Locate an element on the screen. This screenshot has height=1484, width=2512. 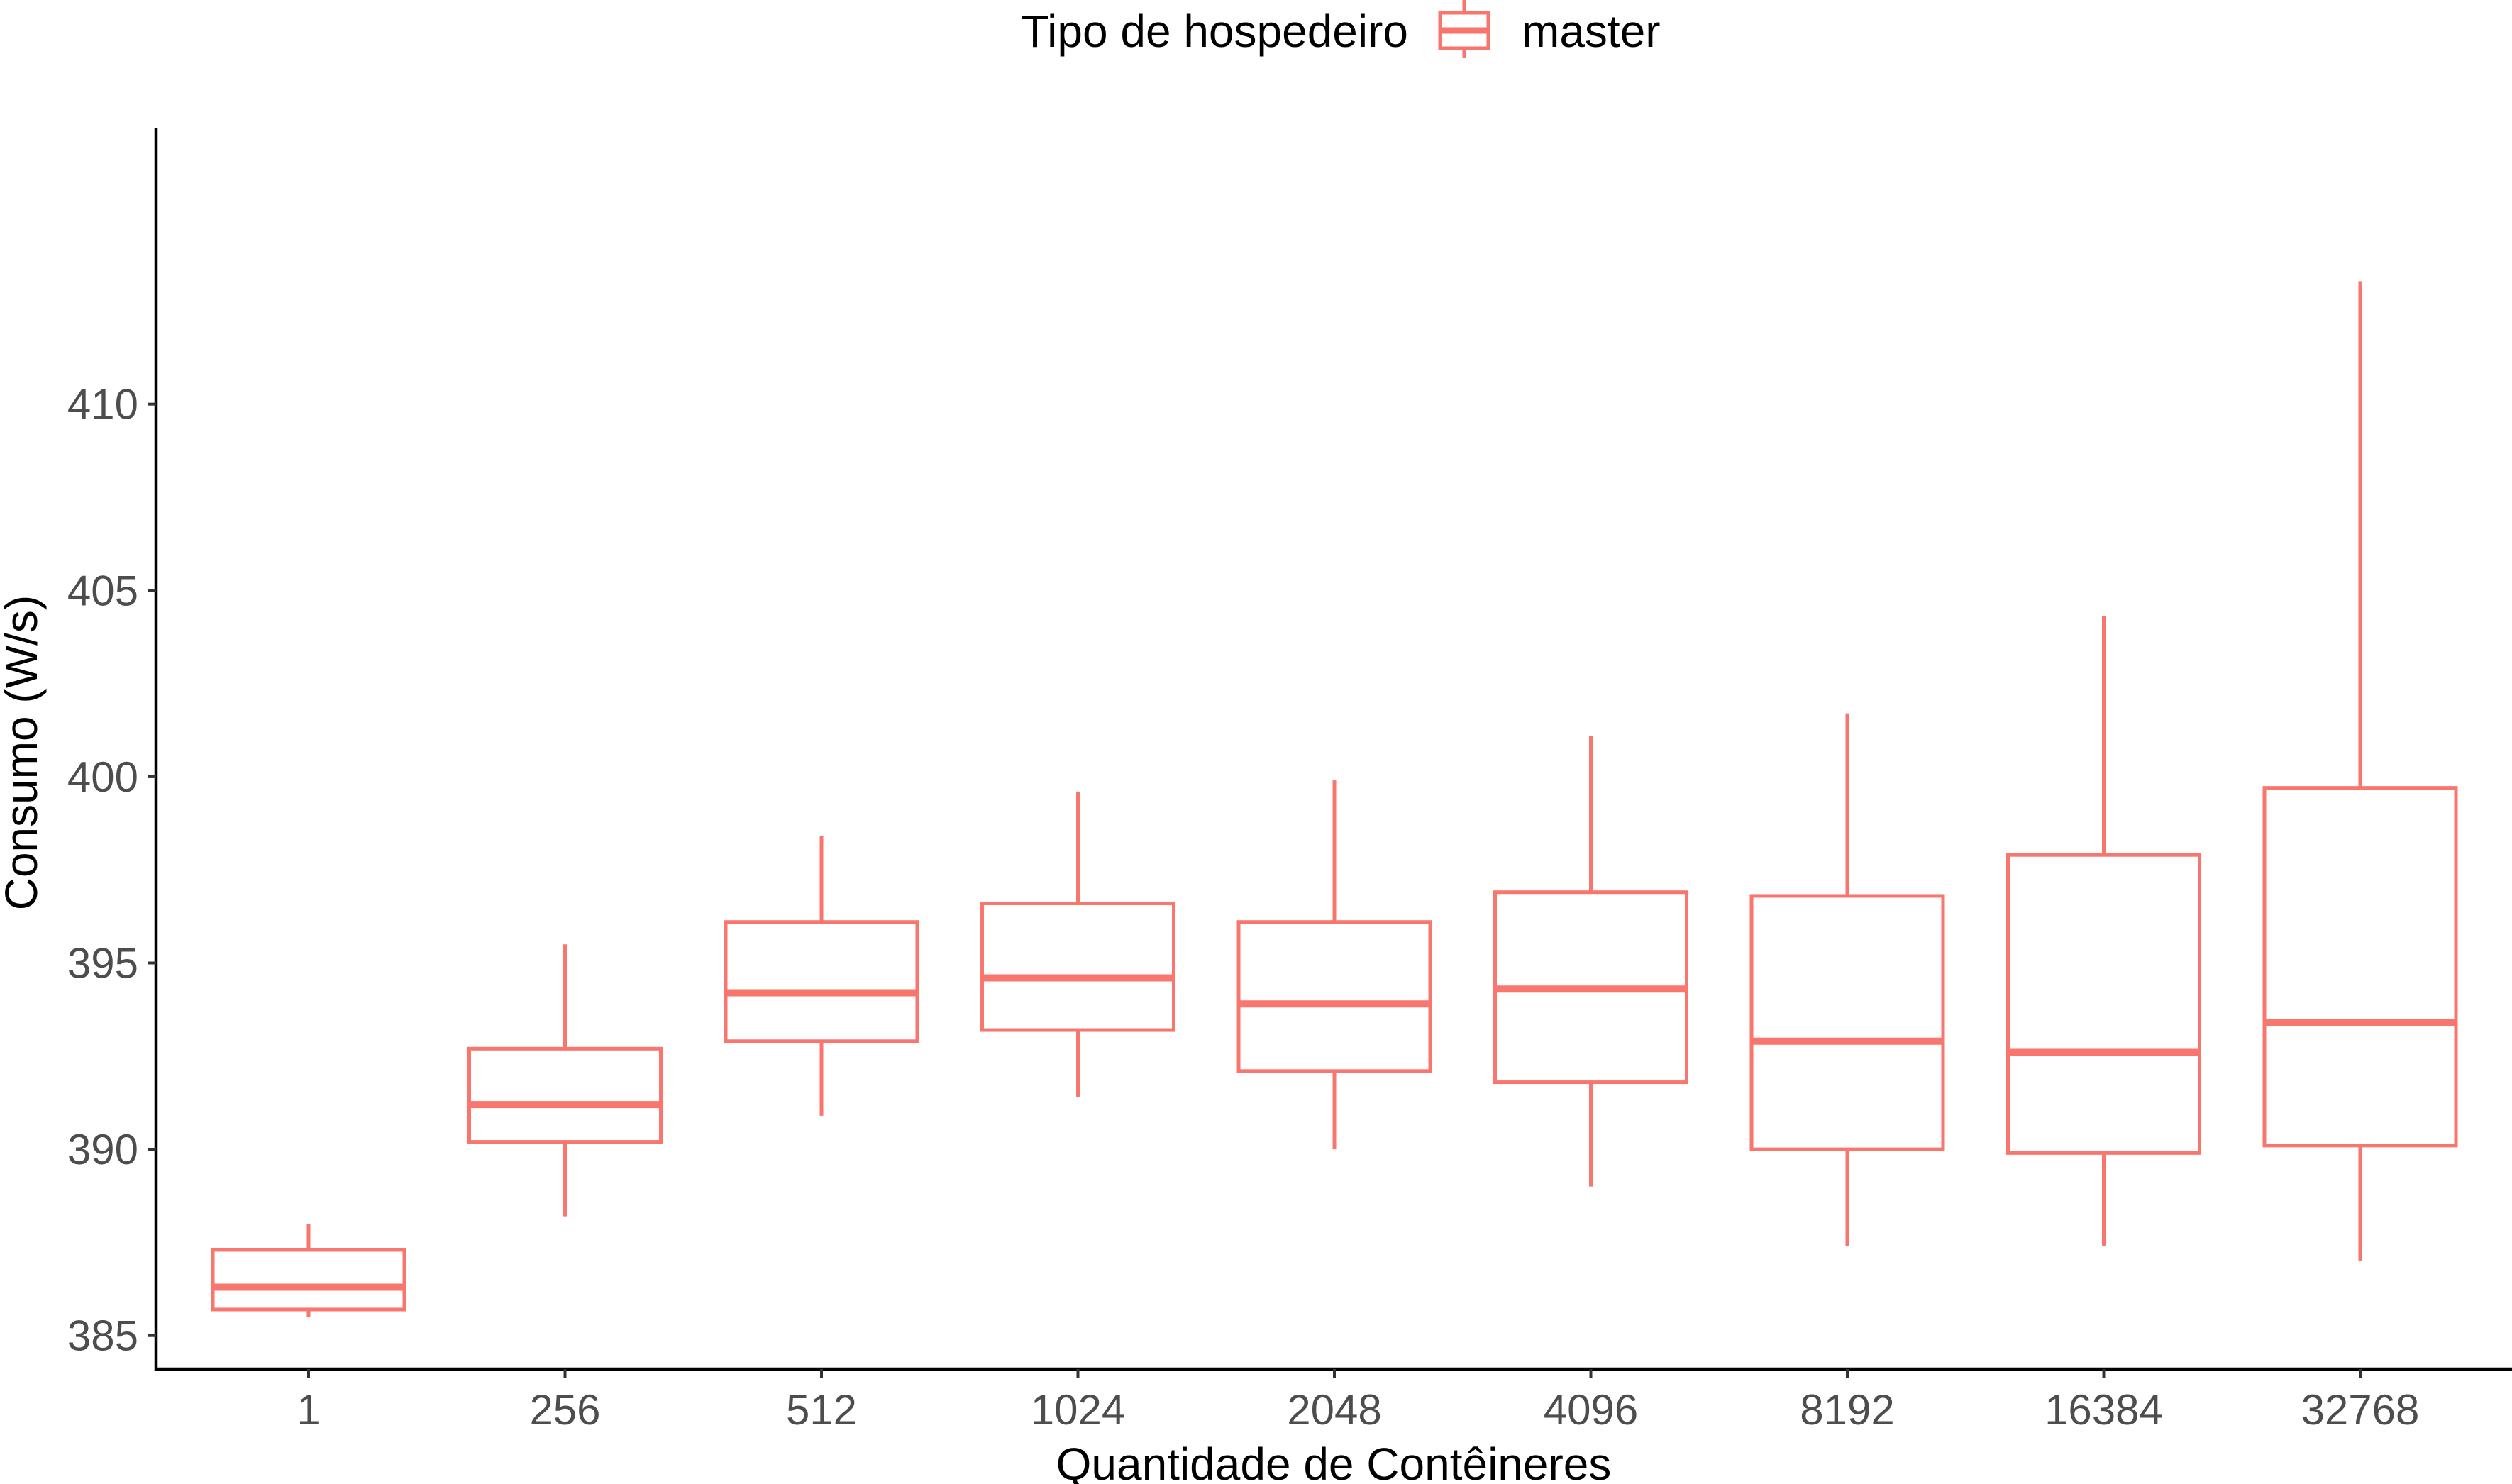
y-tick-label: 410 is located at coordinates (102, 404).